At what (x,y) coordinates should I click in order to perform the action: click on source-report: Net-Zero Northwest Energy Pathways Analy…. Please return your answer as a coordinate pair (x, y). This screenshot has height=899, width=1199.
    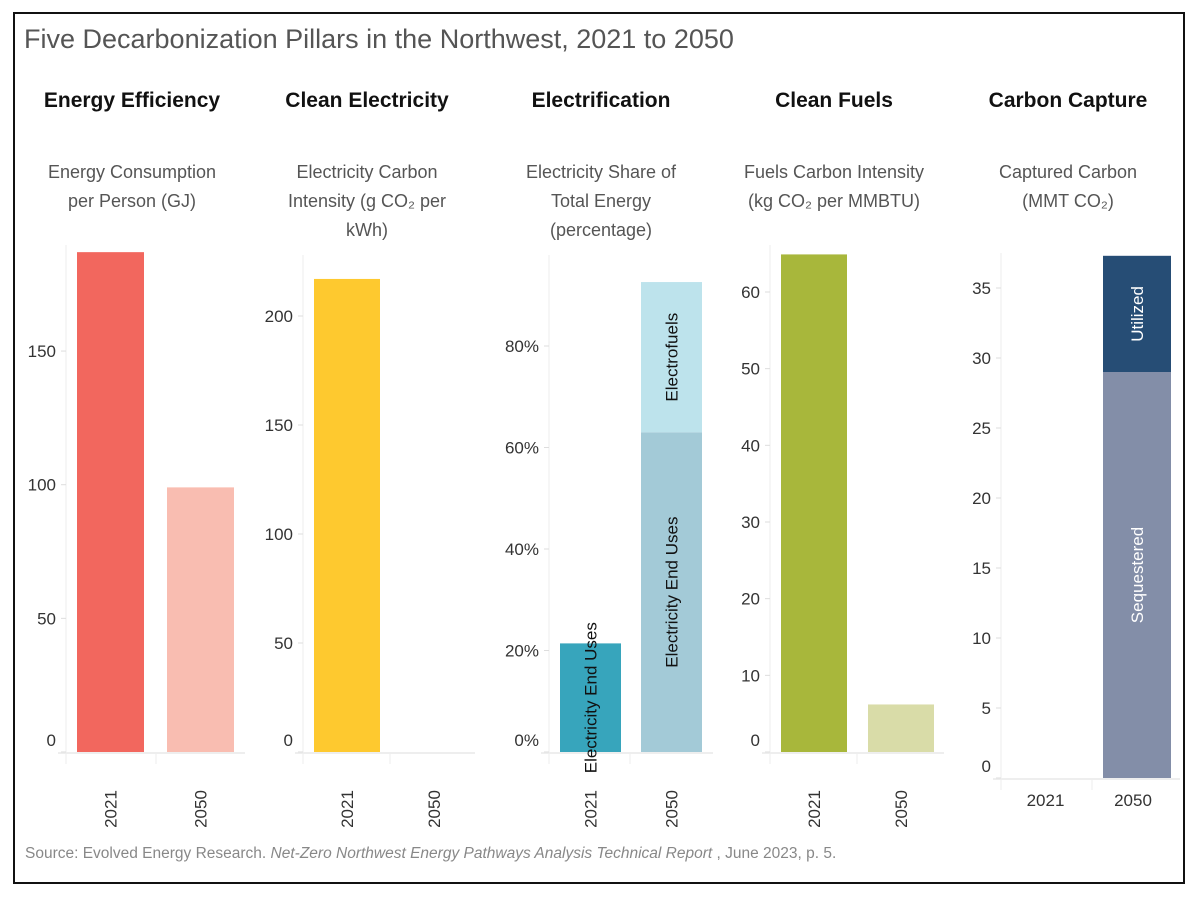
    Looking at the image, I should click on (491, 853).